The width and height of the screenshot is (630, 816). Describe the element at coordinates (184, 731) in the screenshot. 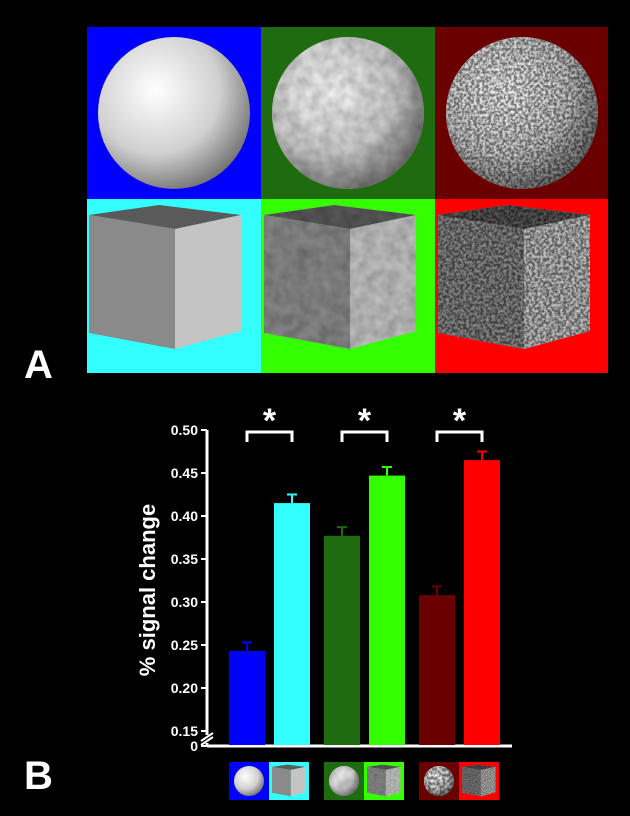

I see `y-tick-label: 0.15` at that location.